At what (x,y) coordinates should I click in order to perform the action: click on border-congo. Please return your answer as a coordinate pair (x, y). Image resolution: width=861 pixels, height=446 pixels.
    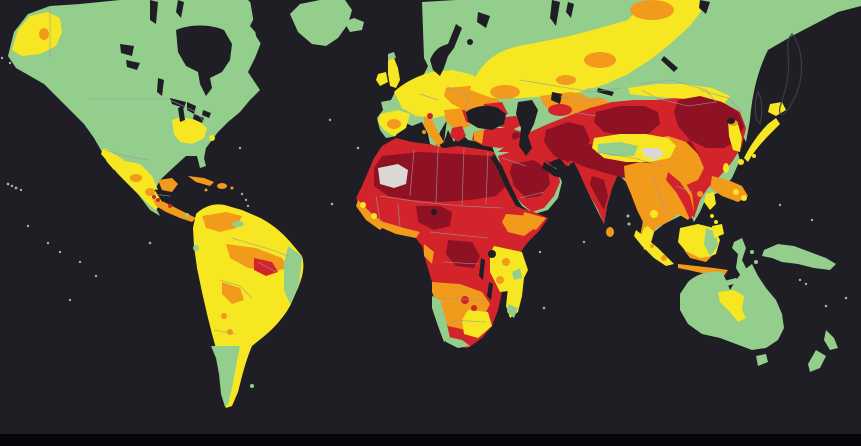
    Looking at the image, I should click on (459, 235).